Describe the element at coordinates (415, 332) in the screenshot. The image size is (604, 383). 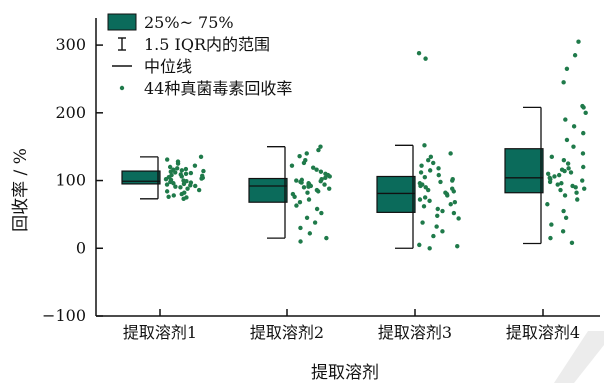
I see `x-tick-label: 提取溶剂3` at that location.